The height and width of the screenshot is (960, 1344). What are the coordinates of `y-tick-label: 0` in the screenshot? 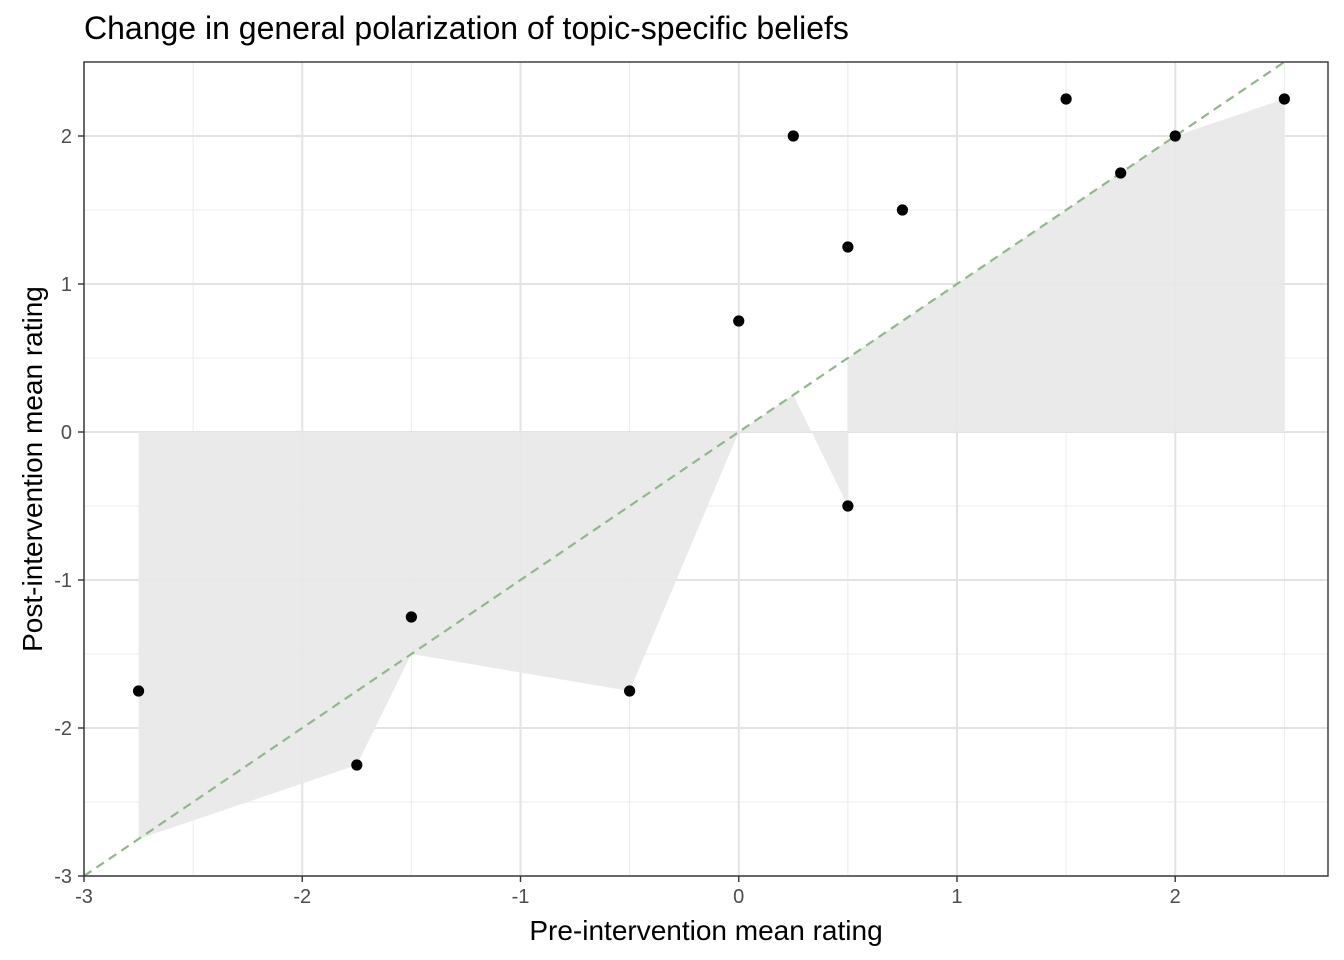 It's located at (66, 433).